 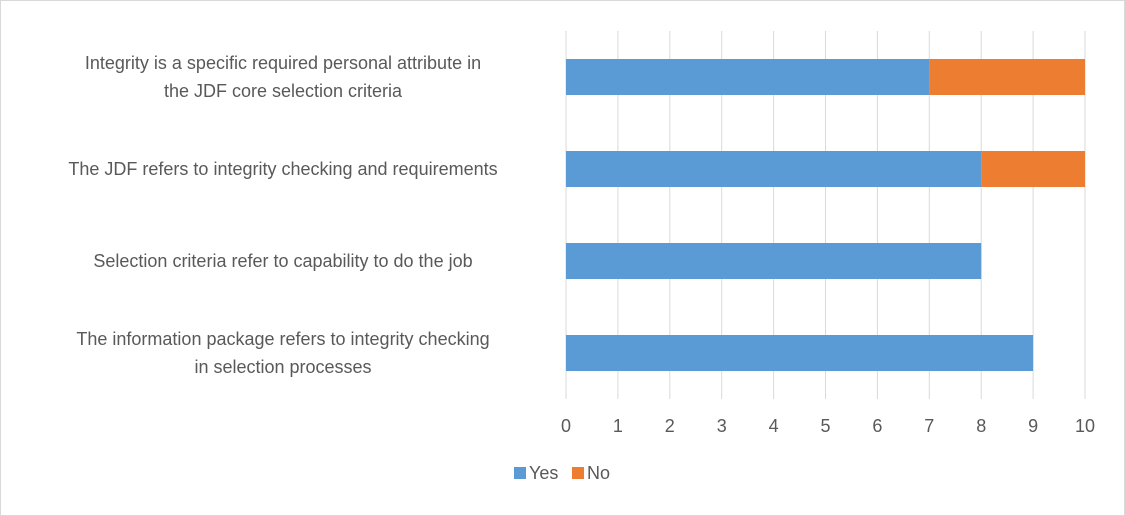 What do you see at coordinates (981, 426) in the screenshot?
I see `x-tick-label-8: 8` at bounding box center [981, 426].